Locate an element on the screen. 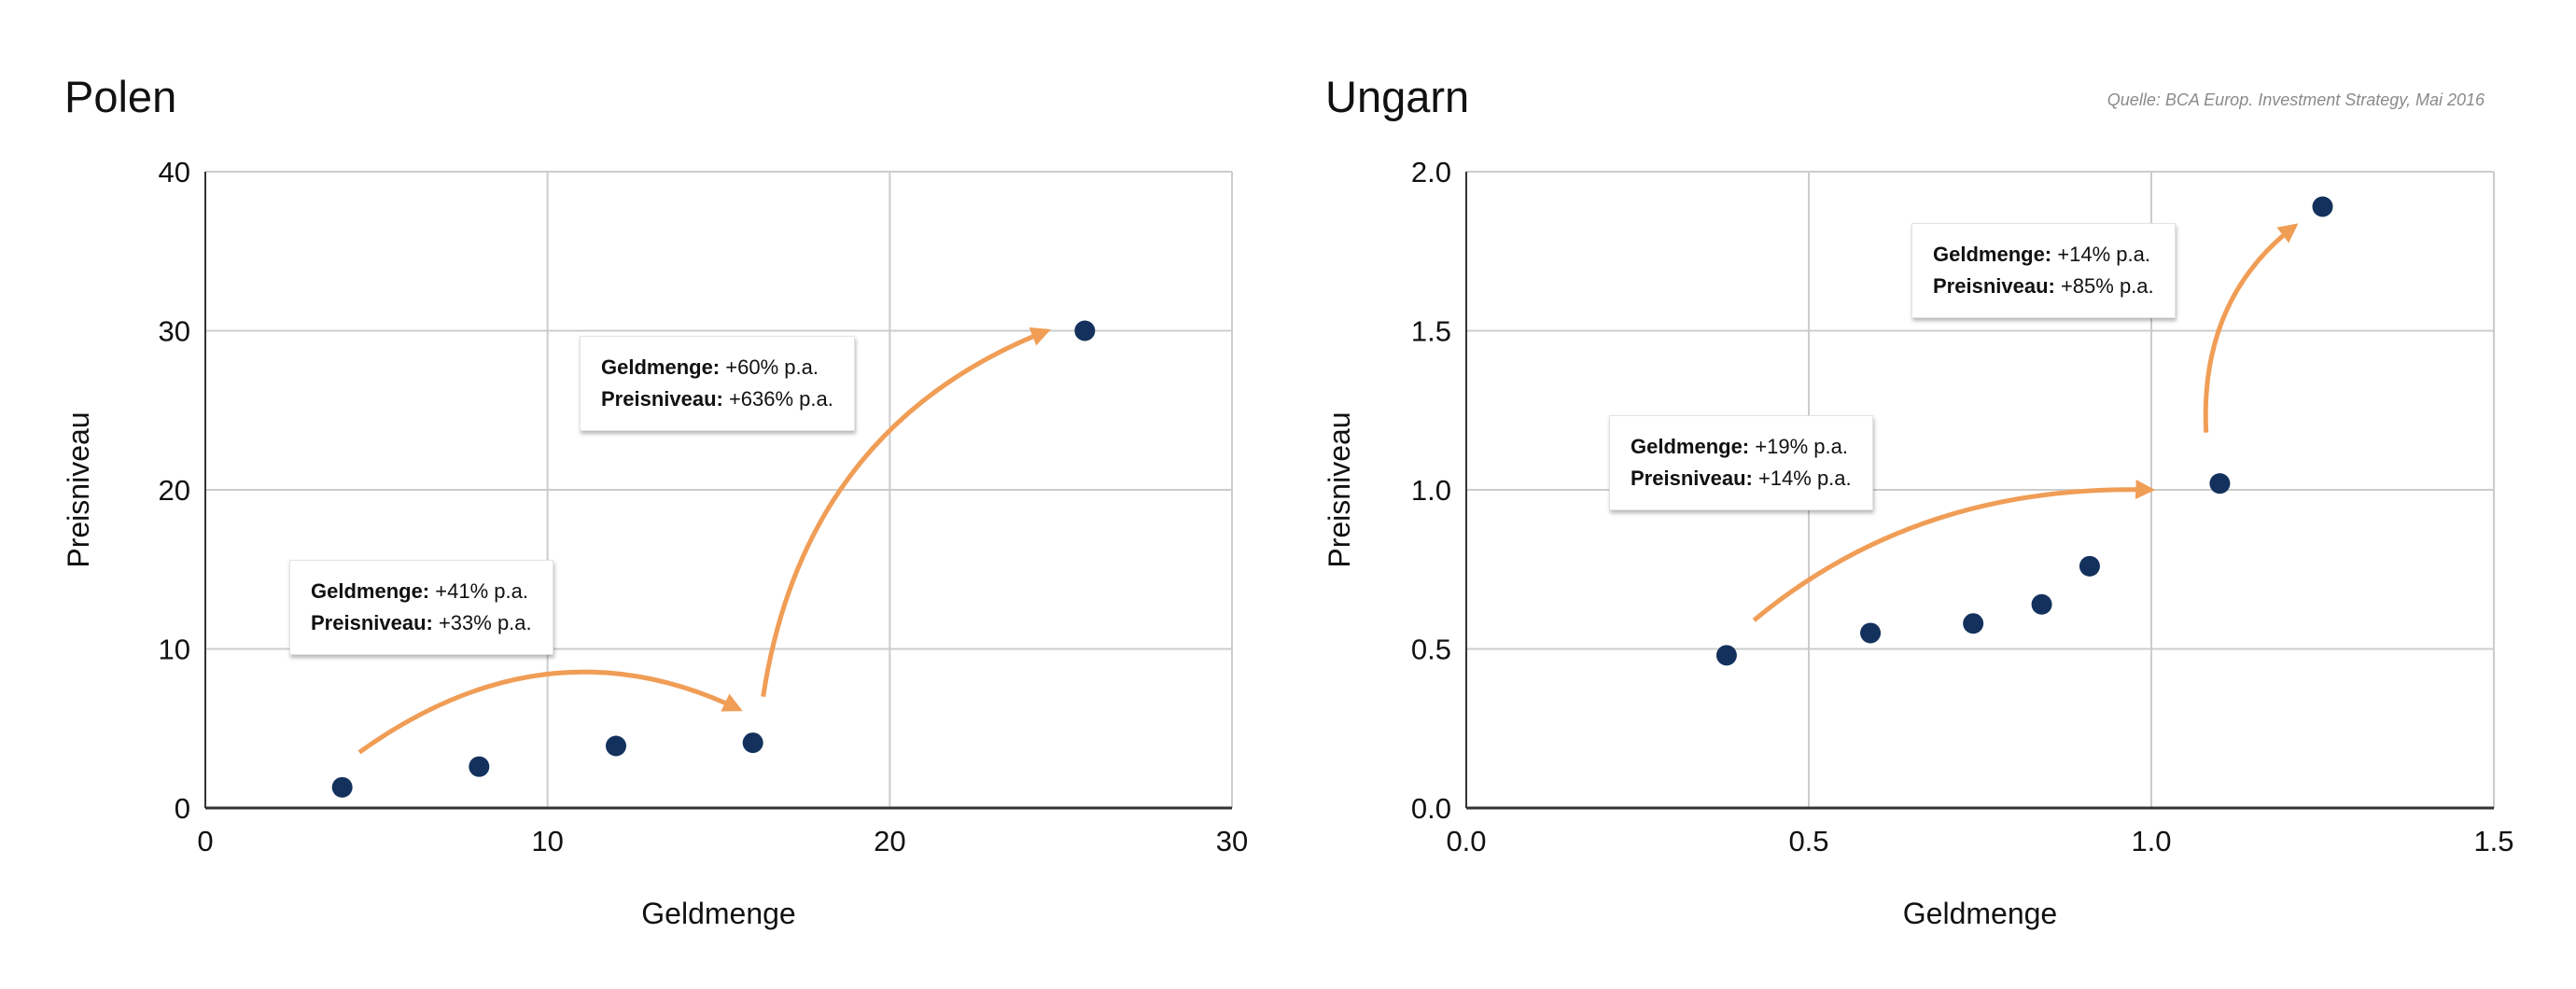 The image size is (2576, 989). annotation-line: Geldmenge: +41% p.a. is located at coordinates (421, 591).